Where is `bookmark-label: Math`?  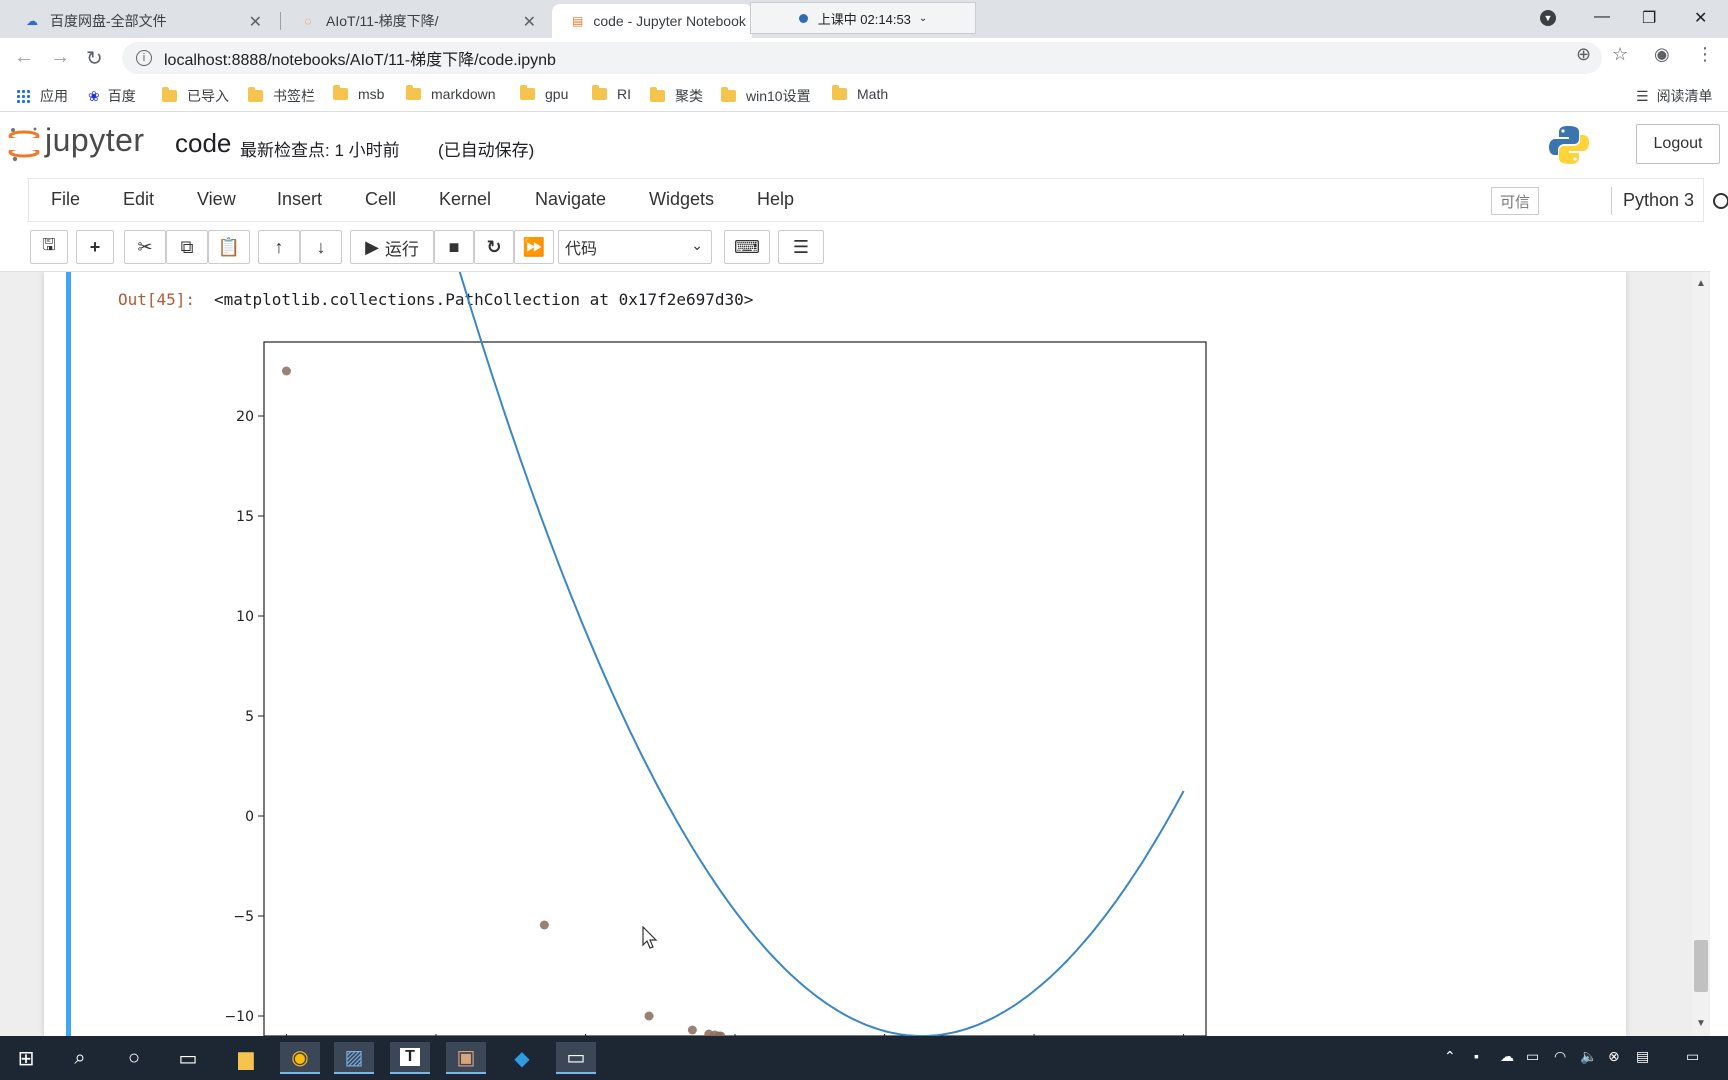
bookmark-label: Math is located at coordinates (873, 94).